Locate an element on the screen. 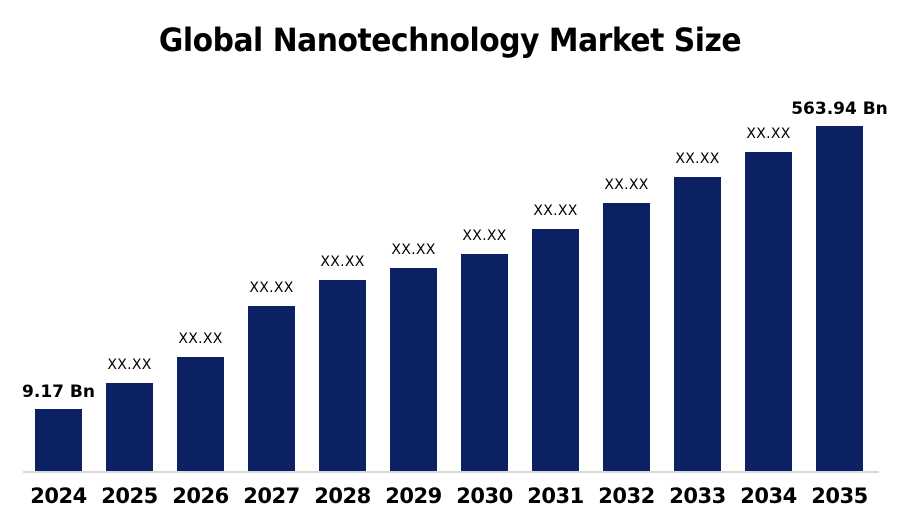 The width and height of the screenshot is (900, 525). bar-2028 is located at coordinates (342, 375).